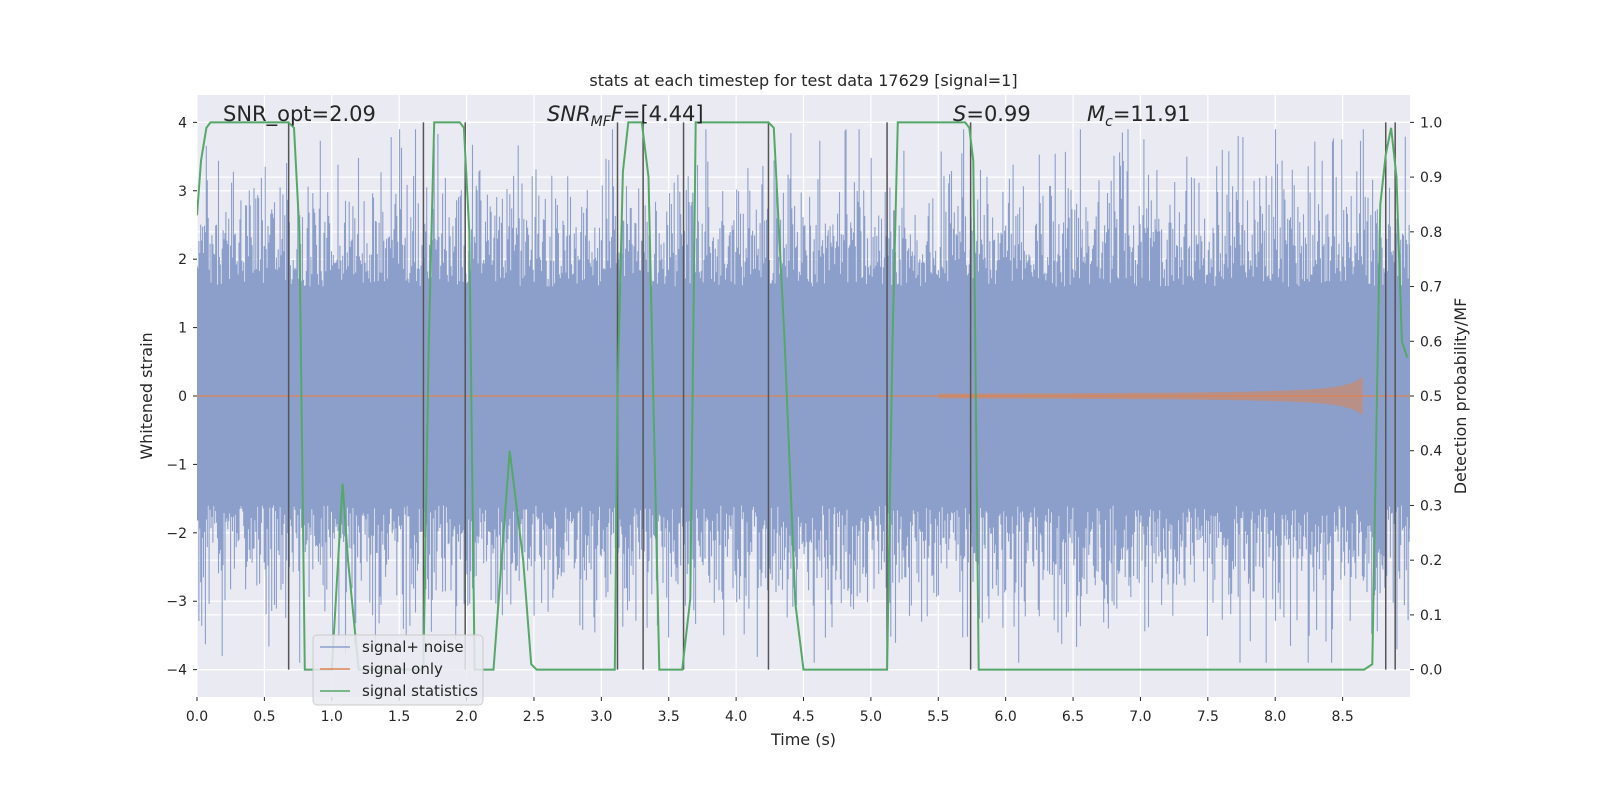 This screenshot has height=800, width=1600. I want to click on signal-only-series, so click(803, 396).